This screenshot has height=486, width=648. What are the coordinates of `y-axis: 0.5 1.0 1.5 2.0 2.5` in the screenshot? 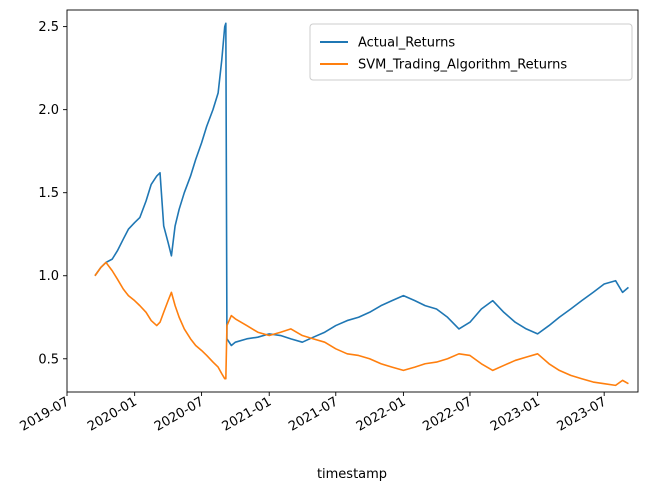 It's located at (52, 193).